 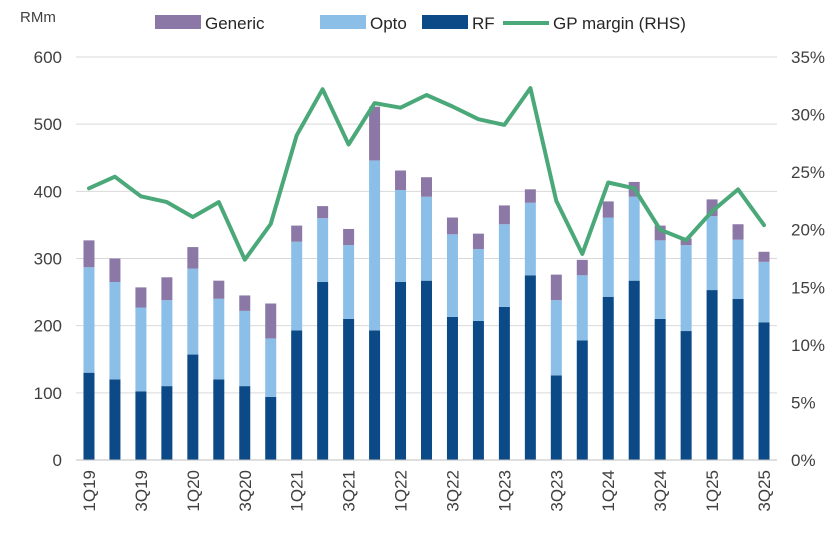 I want to click on bar-generic-2Q25, so click(x=738, y=232).